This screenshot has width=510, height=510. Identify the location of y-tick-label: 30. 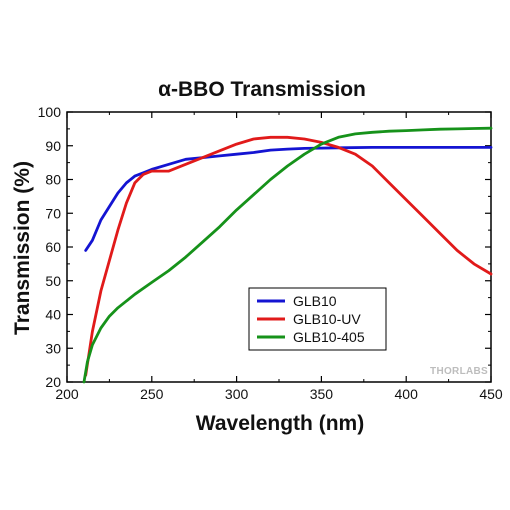
(53, 348).